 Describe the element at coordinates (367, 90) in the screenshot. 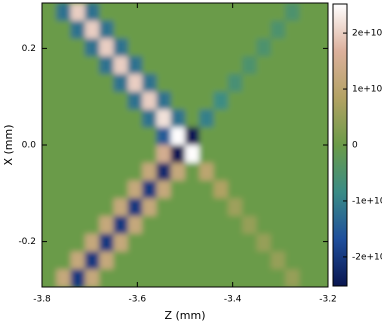

I see `colorbar-tick-label: 1e+10` at that location.